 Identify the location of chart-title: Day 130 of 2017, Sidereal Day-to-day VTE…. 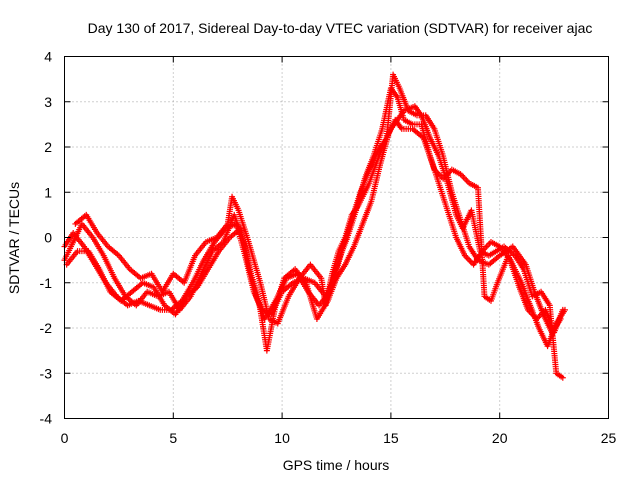
(340, 28).